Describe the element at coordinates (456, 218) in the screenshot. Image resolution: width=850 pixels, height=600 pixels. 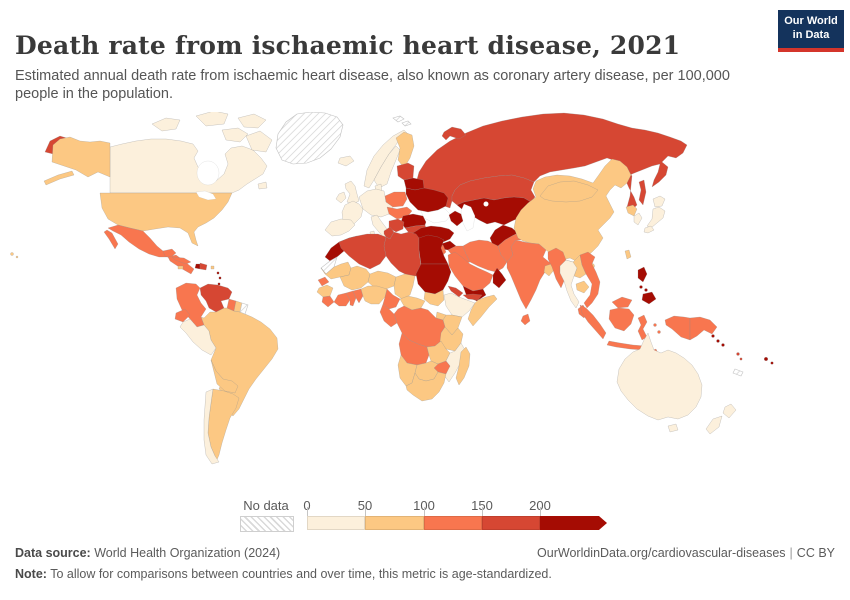
I see `country-caucasus` at that location.